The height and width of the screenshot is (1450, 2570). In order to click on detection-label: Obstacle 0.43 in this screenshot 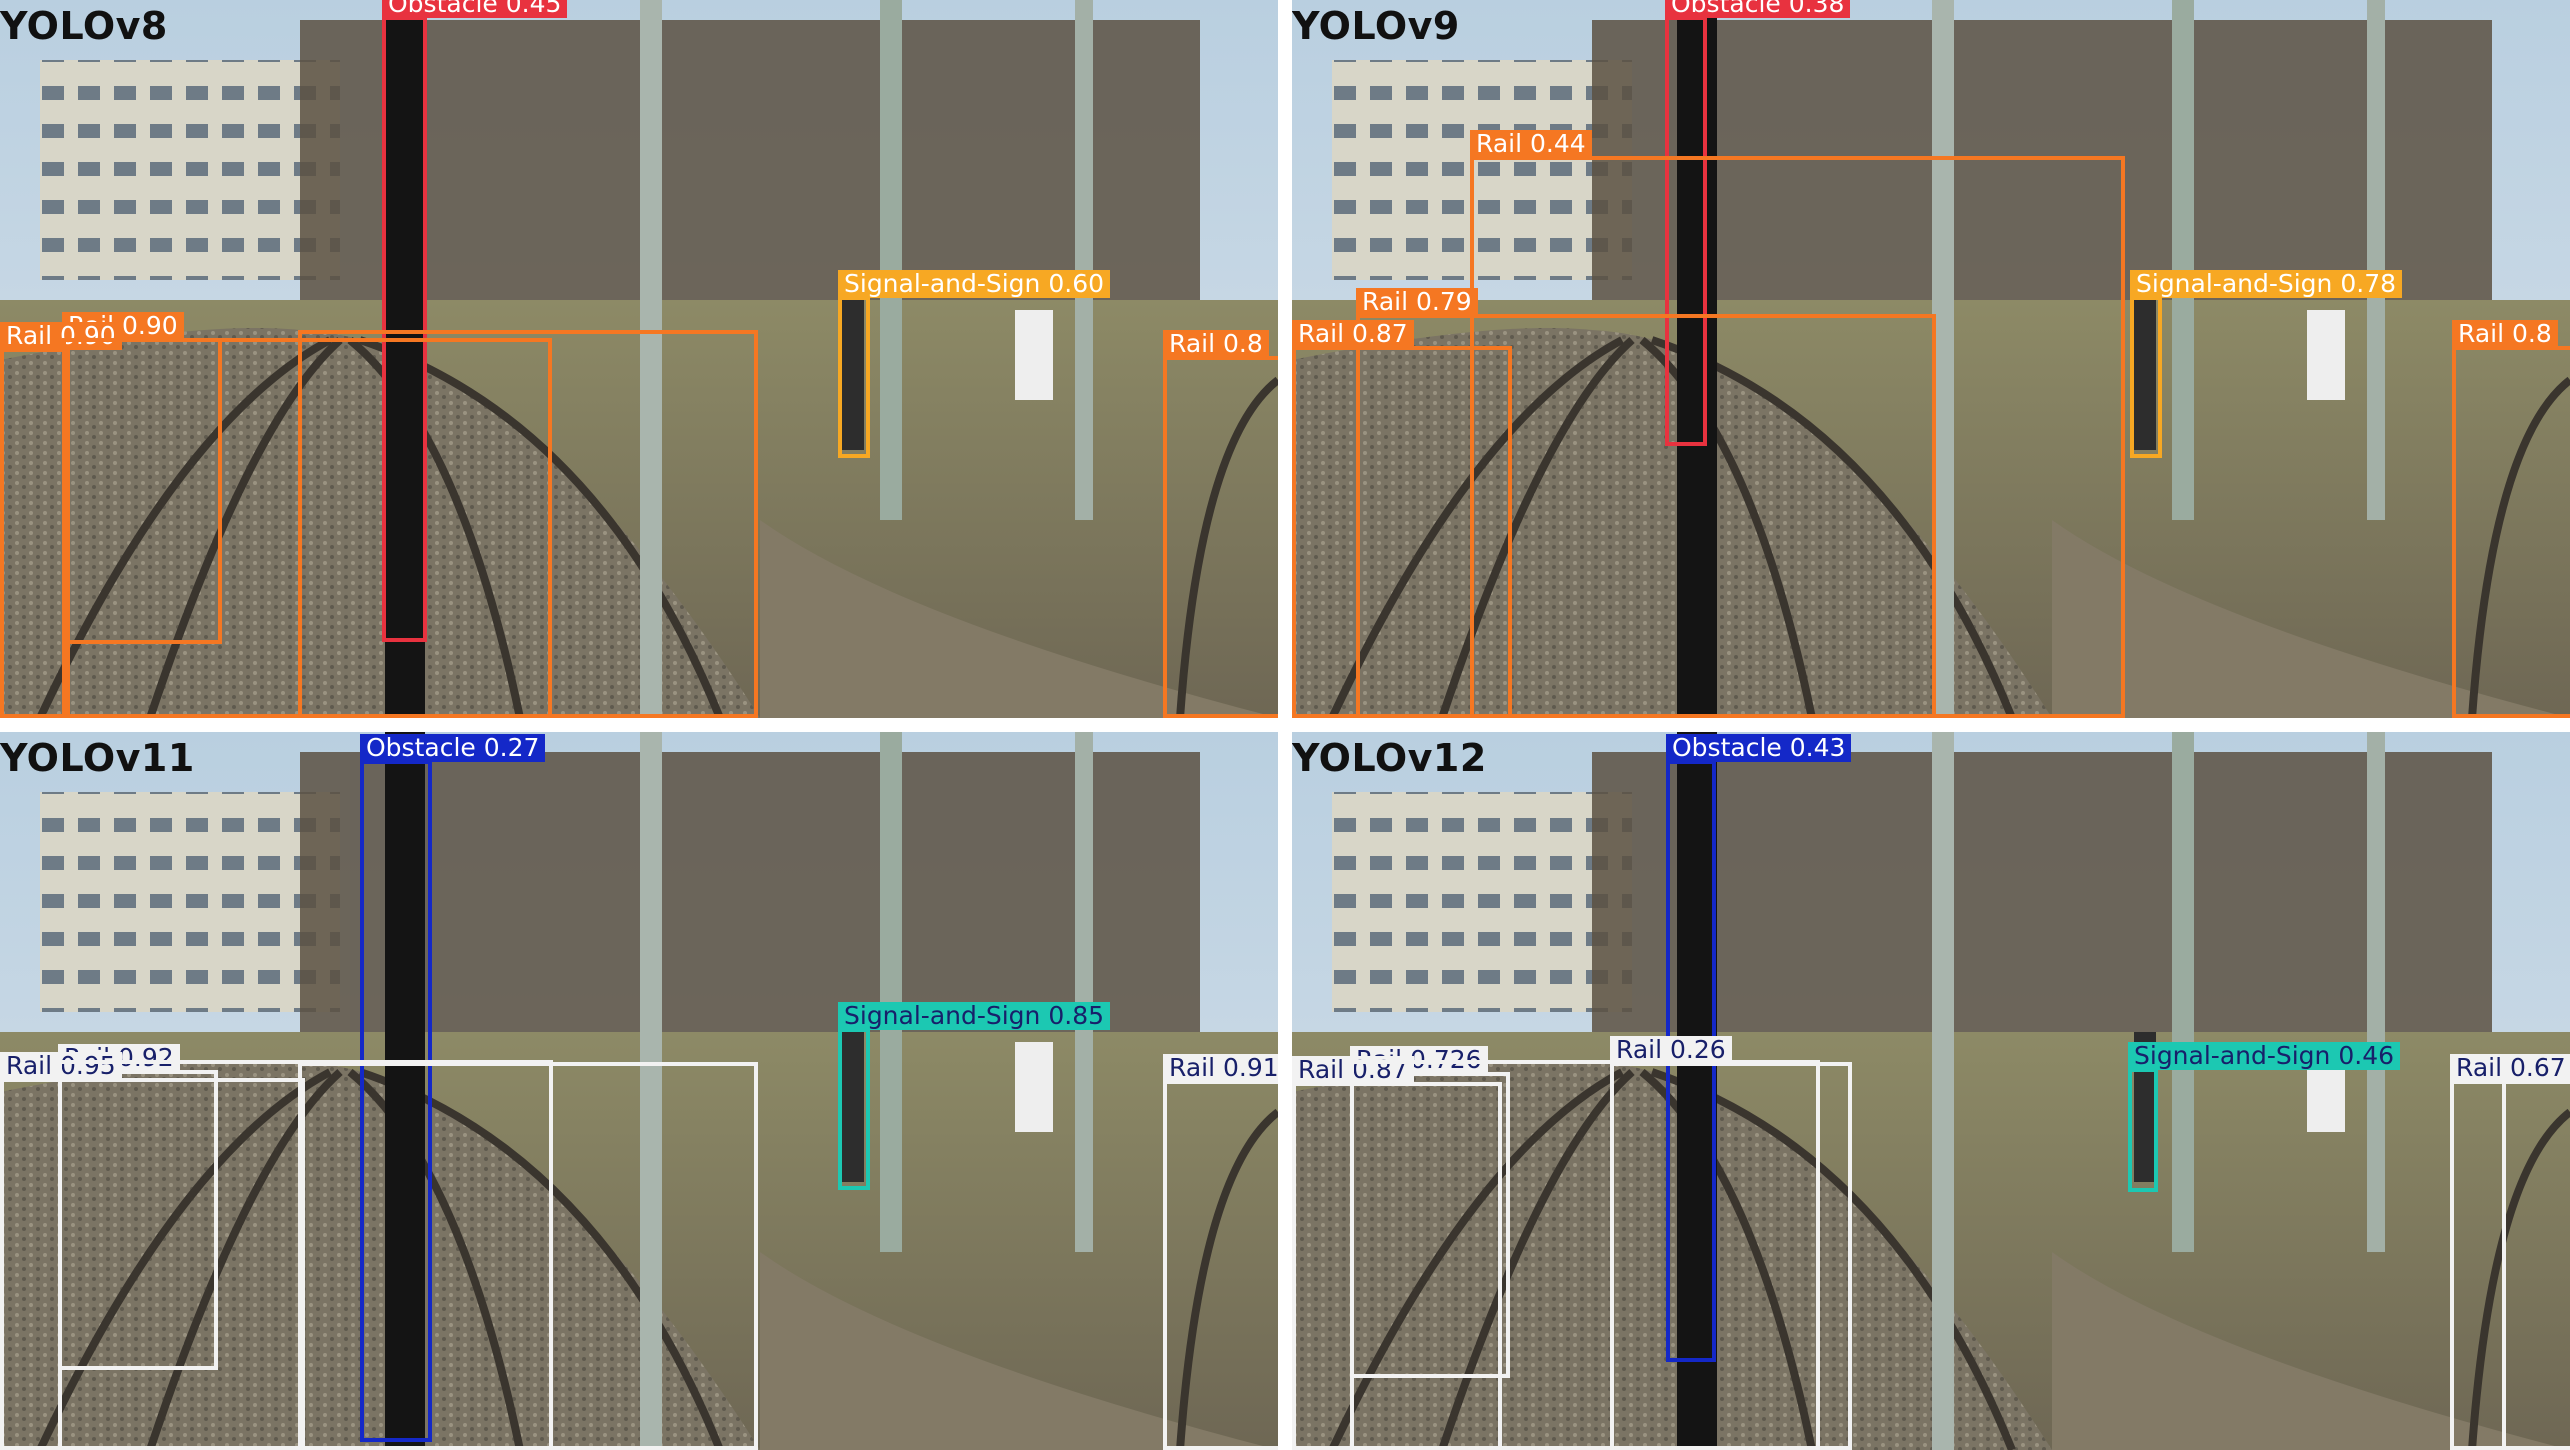, I will do `click(1759, 748)`.